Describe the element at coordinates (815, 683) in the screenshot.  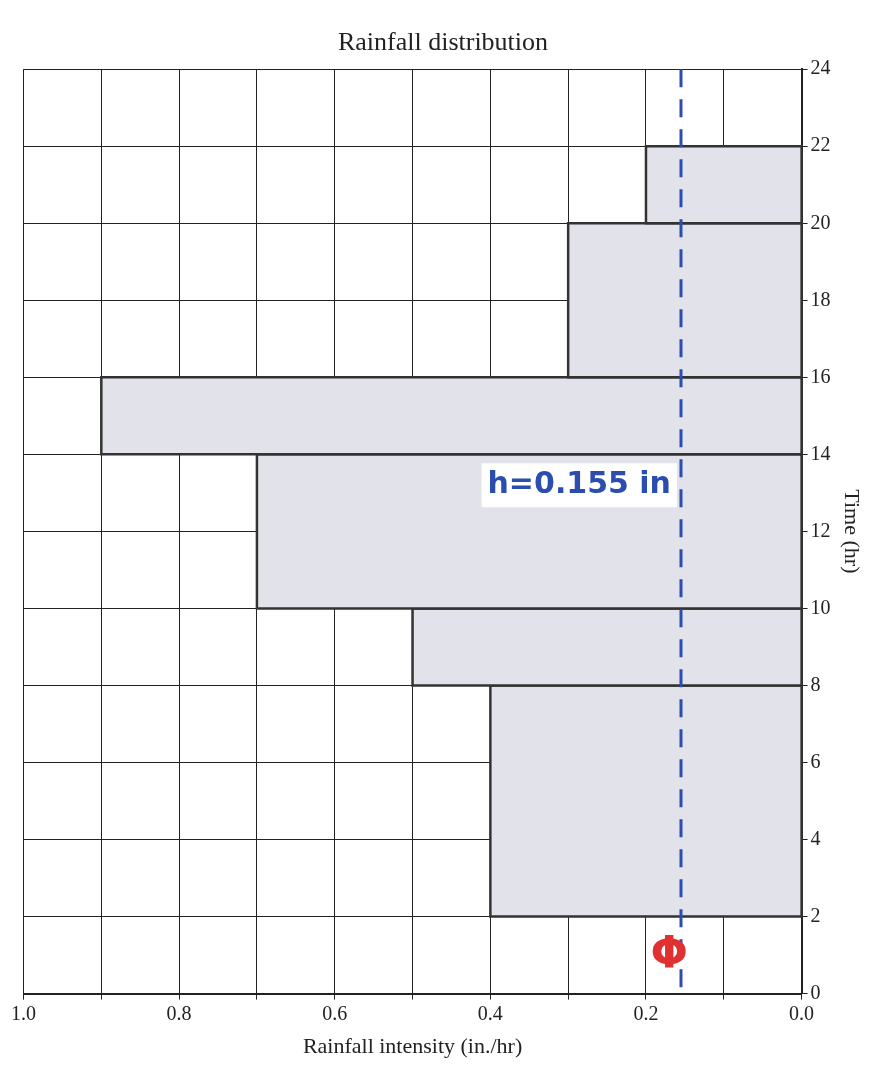
I see `y-tick-label: 8` at that location.